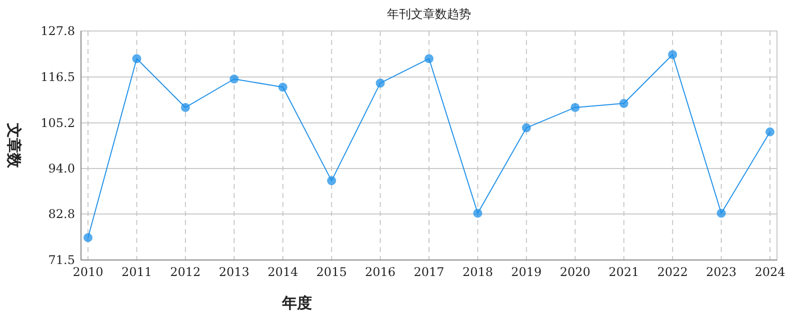  Describe the element at coordinates (296, 303) in the screenshot. I see `x-axis-title: 年度` at that location.